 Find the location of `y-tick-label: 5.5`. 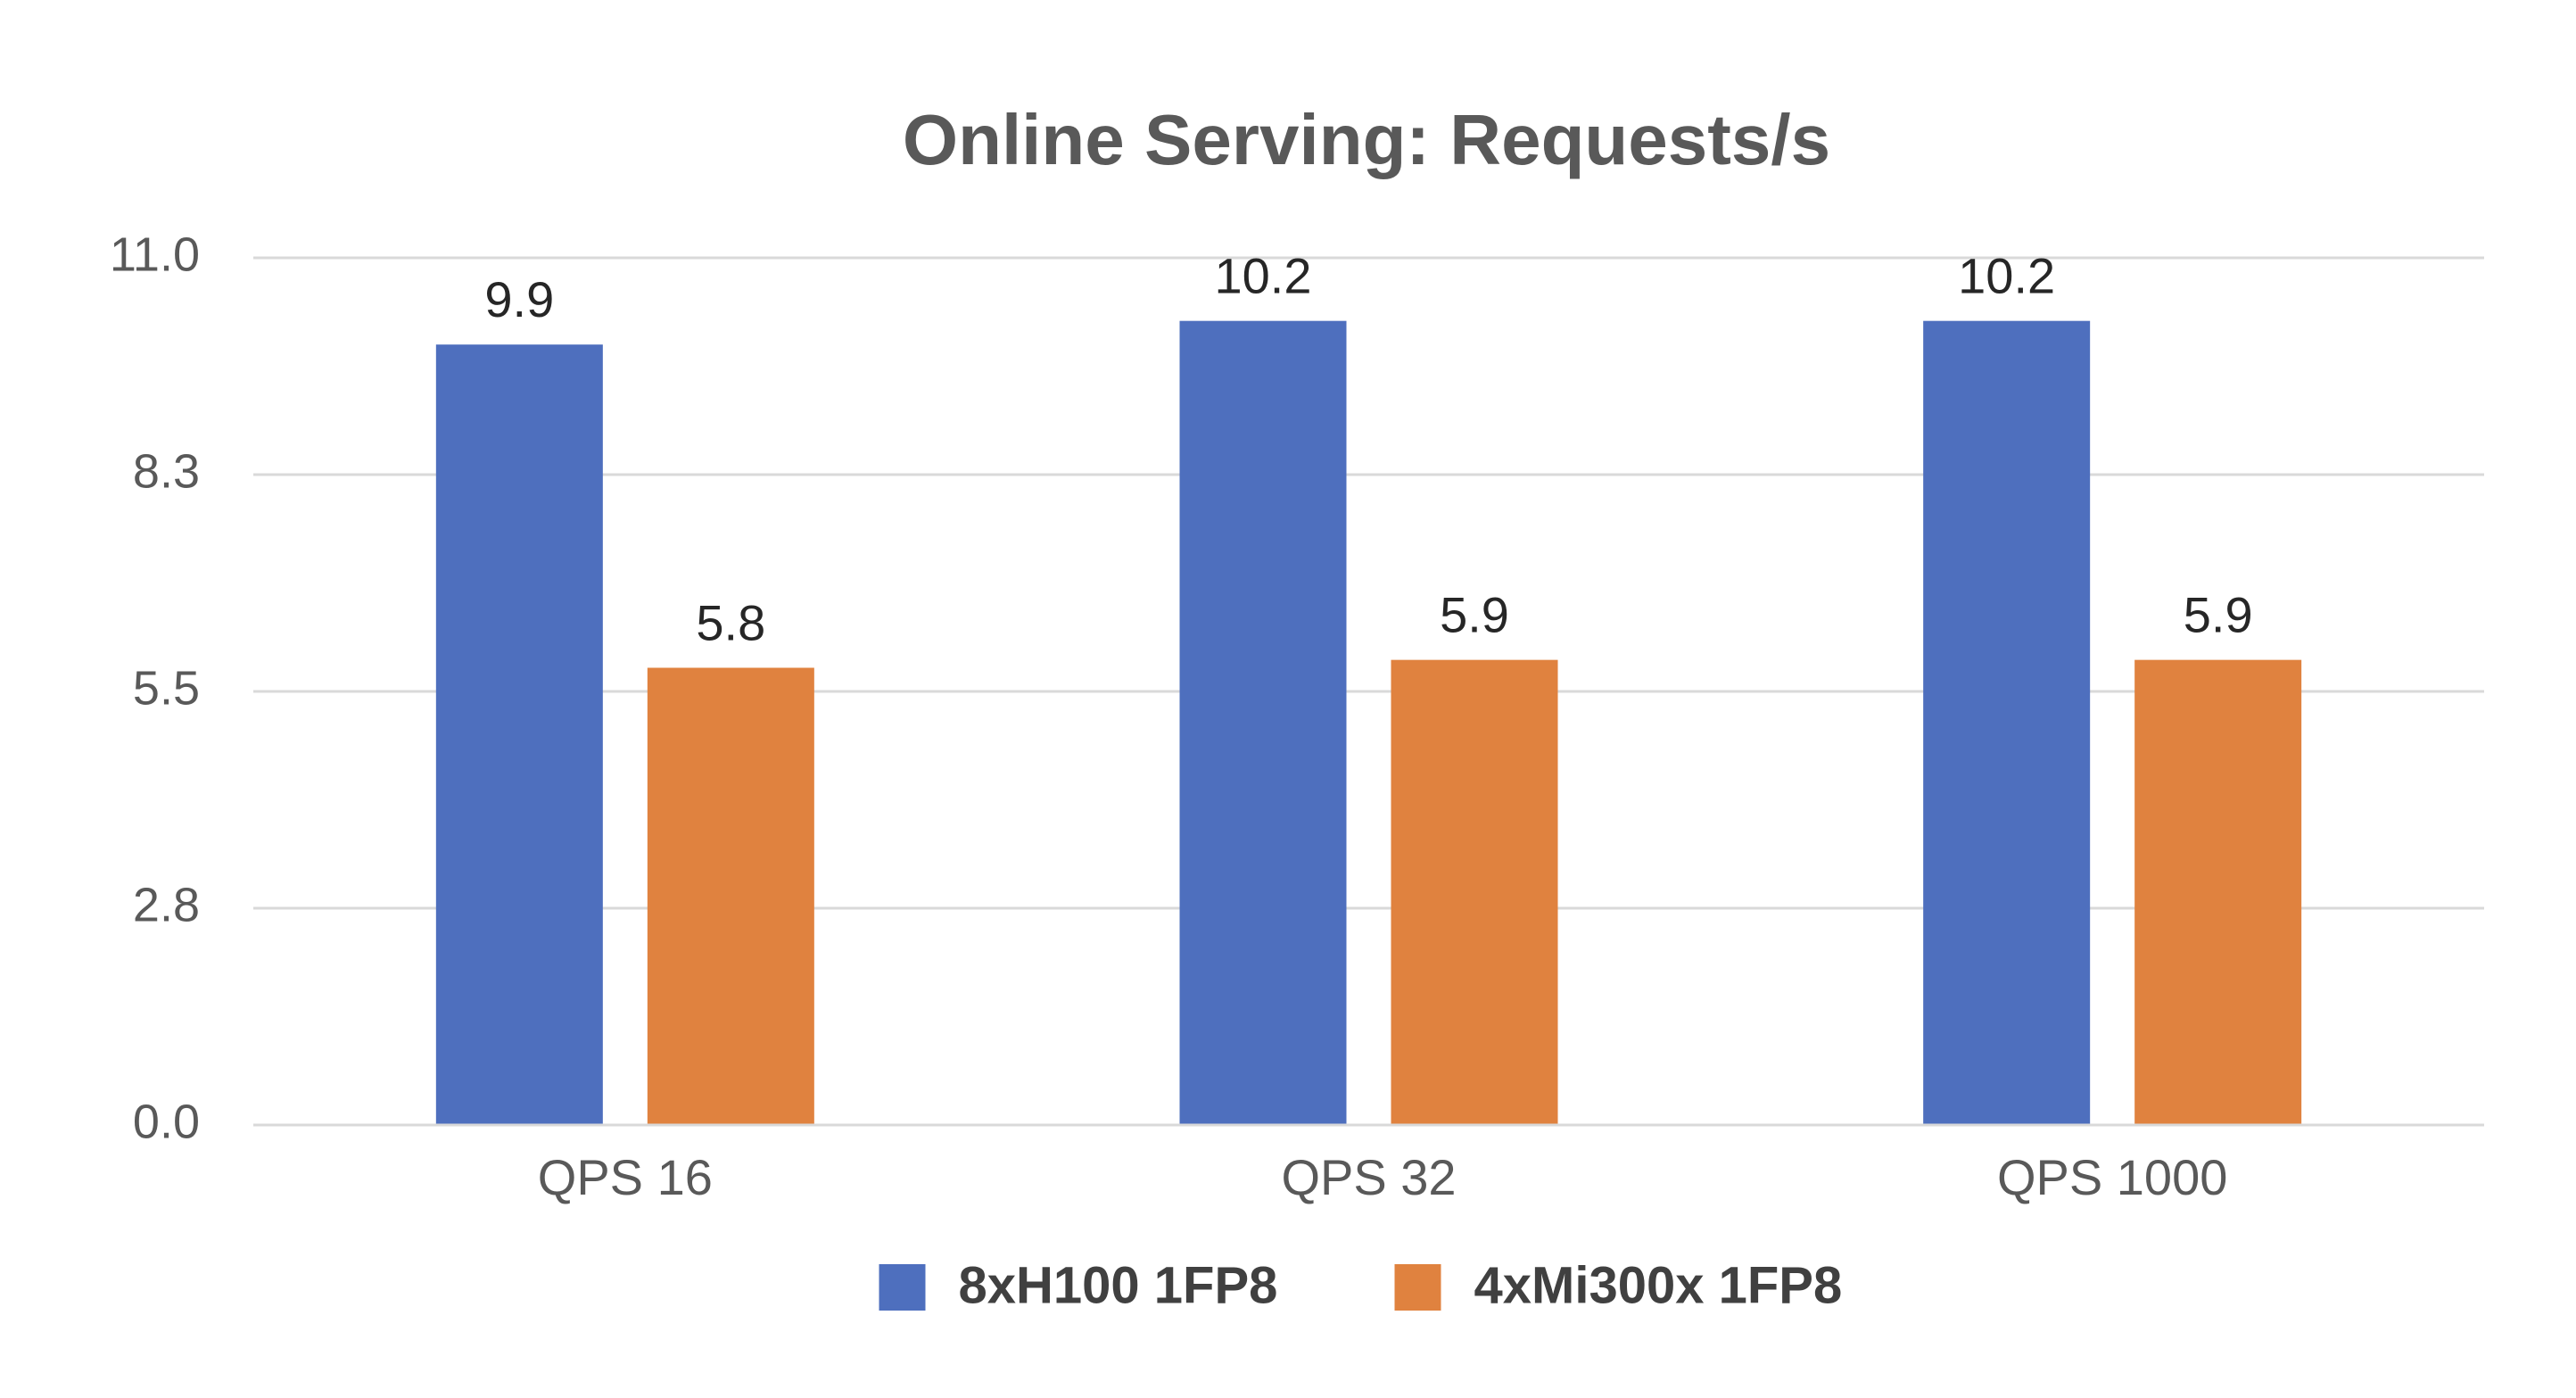

y-tick-label: 5.5 is located at coordinates (167, 688).